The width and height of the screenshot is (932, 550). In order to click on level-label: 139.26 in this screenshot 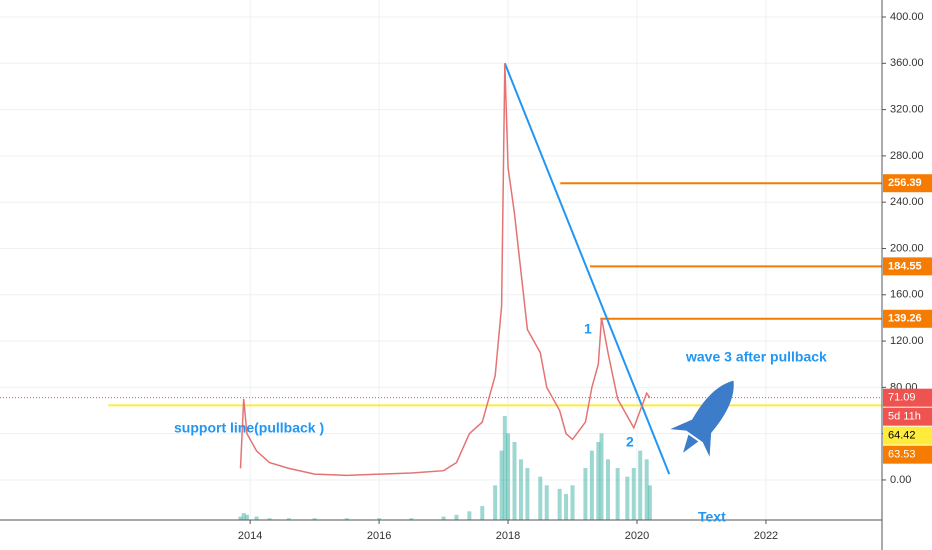, I will do `click(905, 319)`.